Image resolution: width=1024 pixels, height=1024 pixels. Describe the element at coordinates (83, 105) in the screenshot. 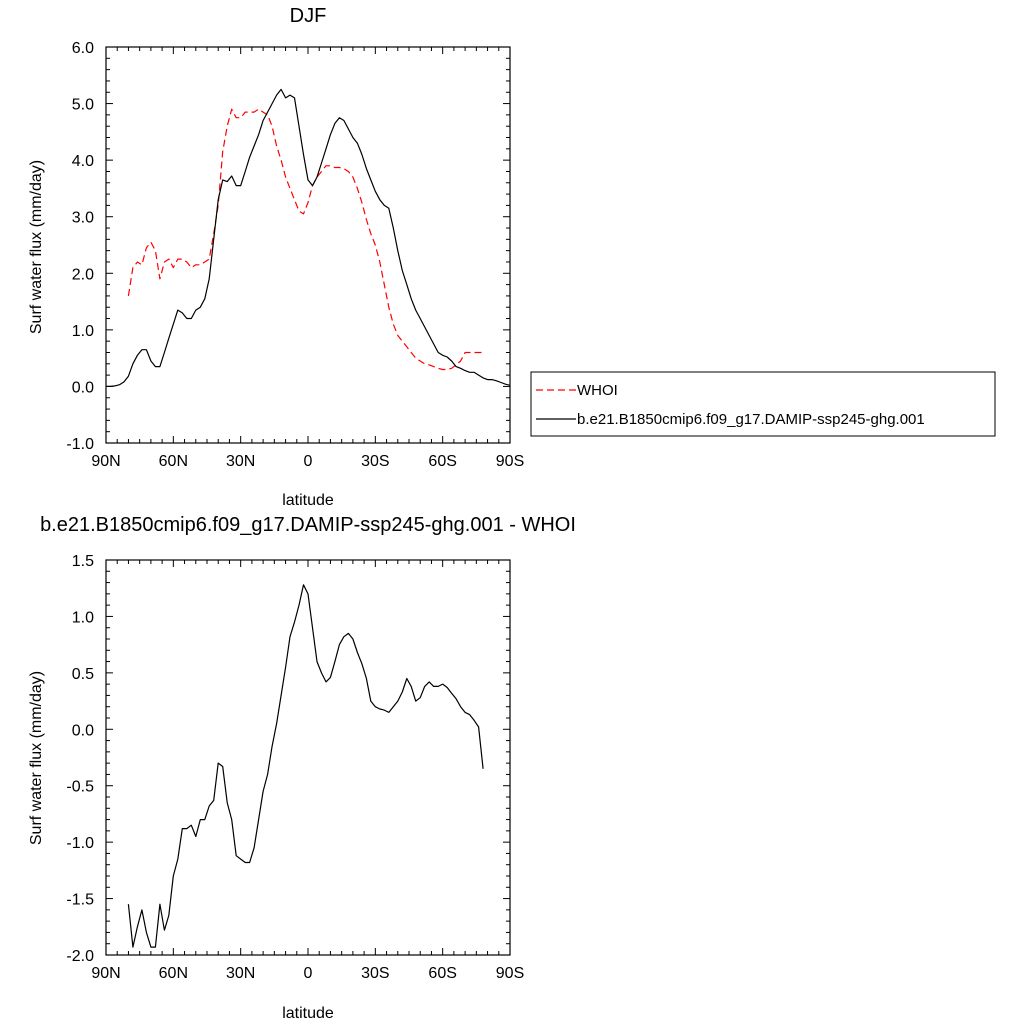

I see `y-tick-label: 5.0` at that location.